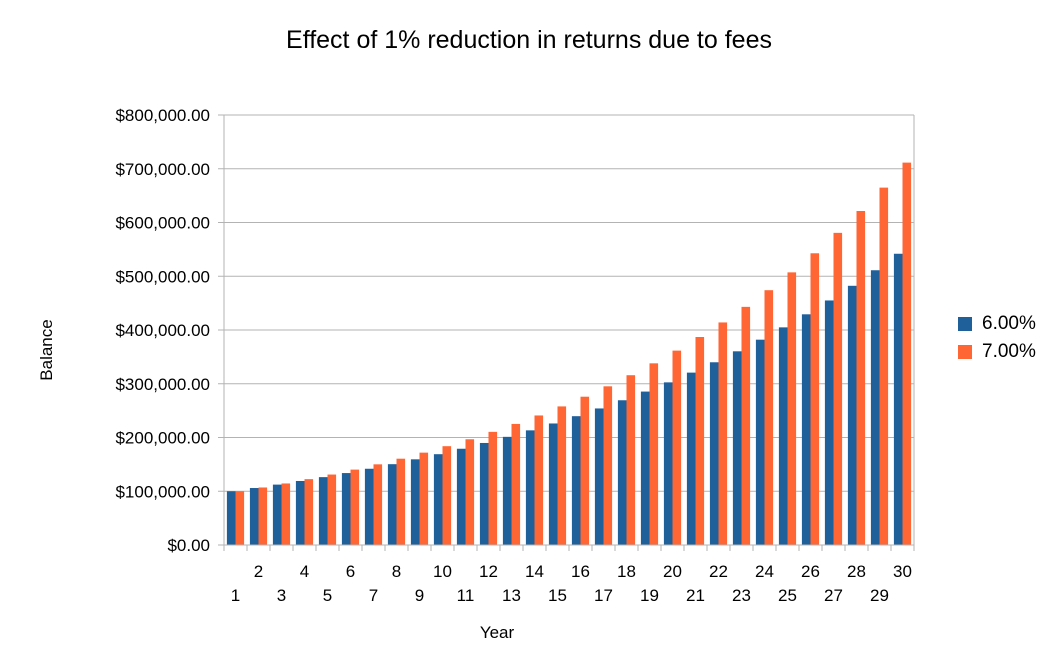 This screenshot has width=1058, height=658. I want to click on x-tick-label: 8, so click(396, 571).